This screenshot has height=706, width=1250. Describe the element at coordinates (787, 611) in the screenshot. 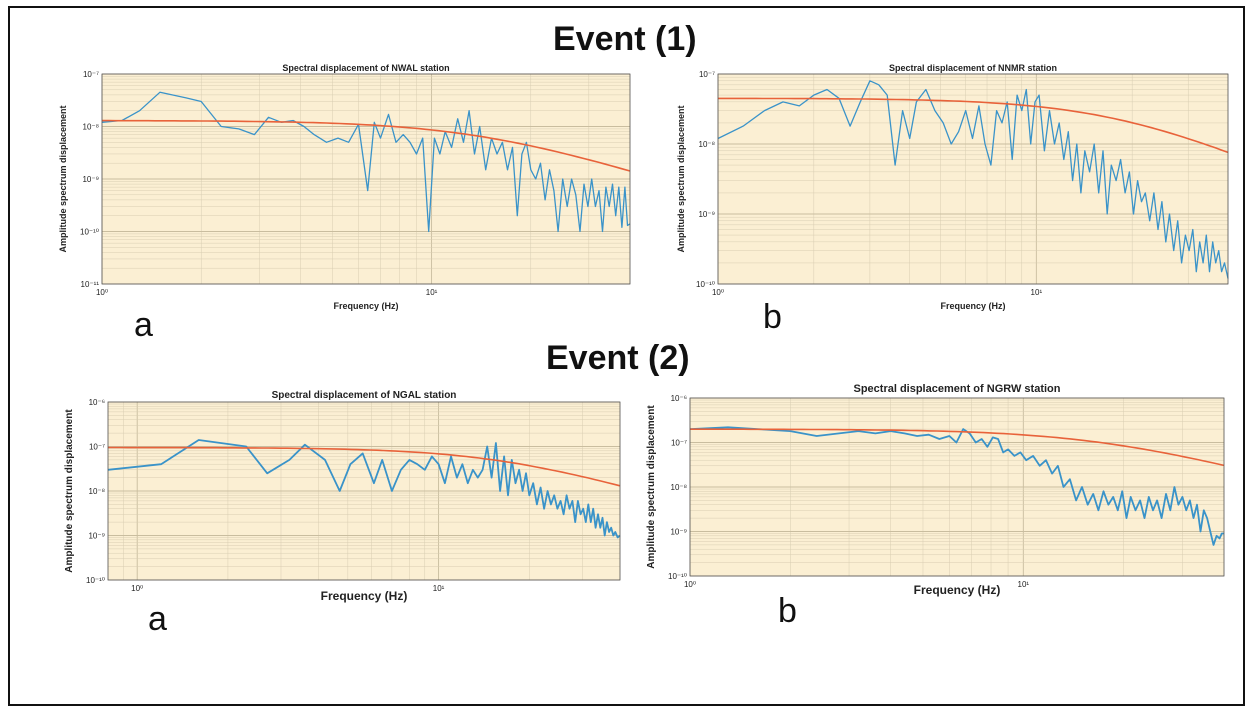

I see `panel-label-event2-b: b` at that location.